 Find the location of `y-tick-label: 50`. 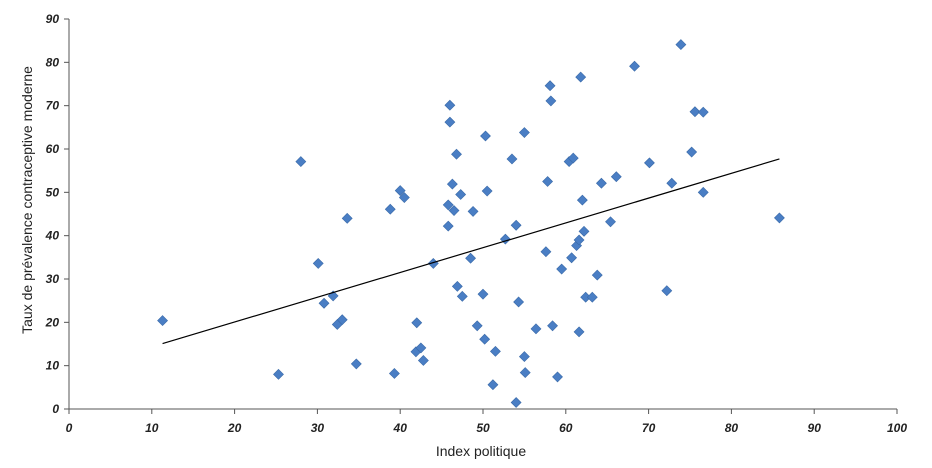

y-tick-label: 50 is located at coordinates (53, 192).